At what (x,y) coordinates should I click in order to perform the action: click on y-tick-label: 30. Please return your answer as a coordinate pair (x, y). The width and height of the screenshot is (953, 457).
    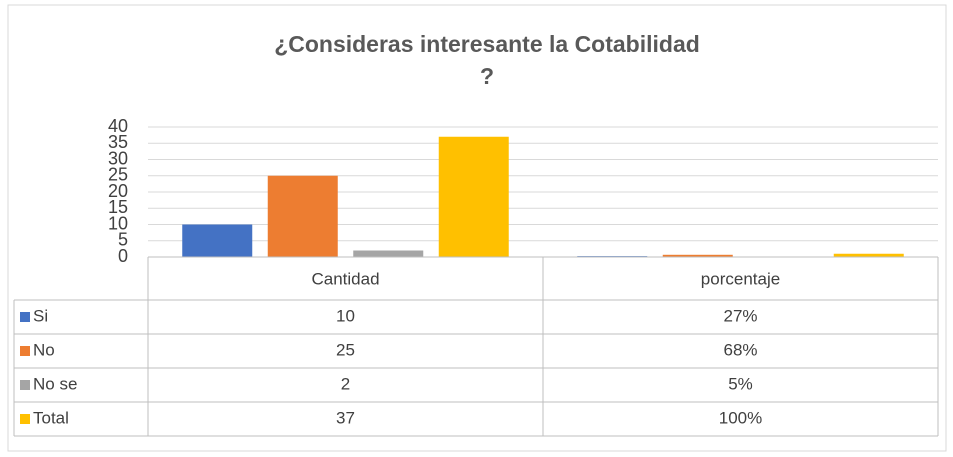
    Looking at the image, I should click on (118, 158).